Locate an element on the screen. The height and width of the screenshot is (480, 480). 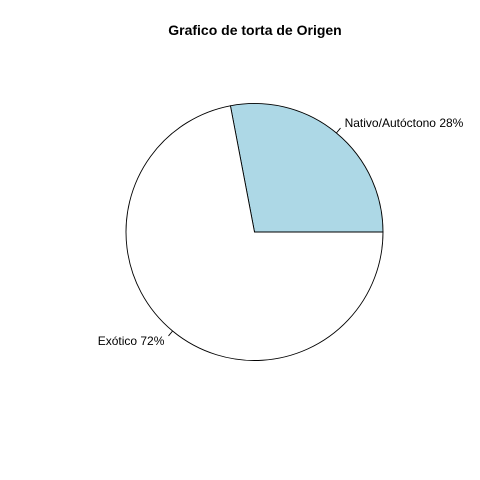
pie-slice-label-1: Nativo/Autóctono 28% is located at coordinates (404, 123).